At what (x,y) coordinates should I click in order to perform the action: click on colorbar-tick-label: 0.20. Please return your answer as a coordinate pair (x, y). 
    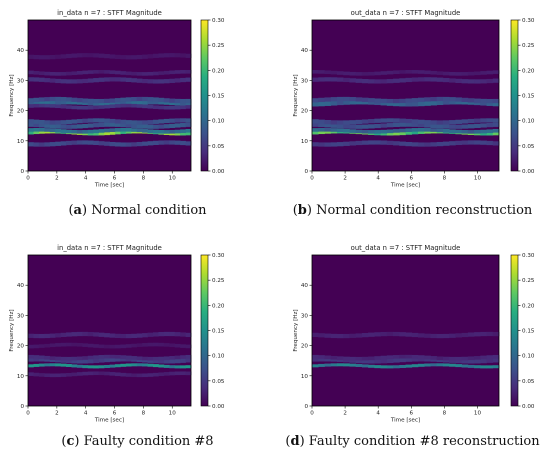
    Looking at the image, I should click on (528, 306).